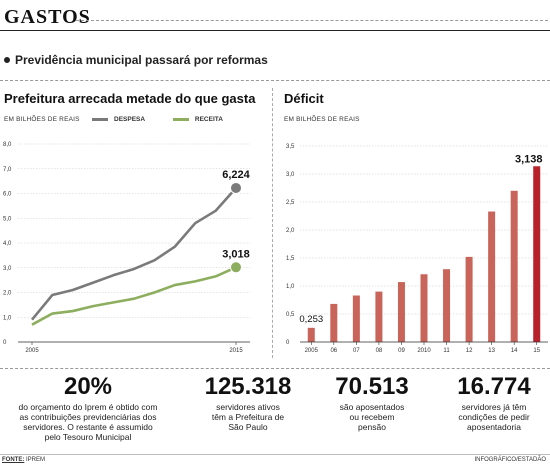 Image resolution: width=550 pixels, height=468 pixels. I want to click on bar-chart-xtick-label: 09, so click(401, 351).